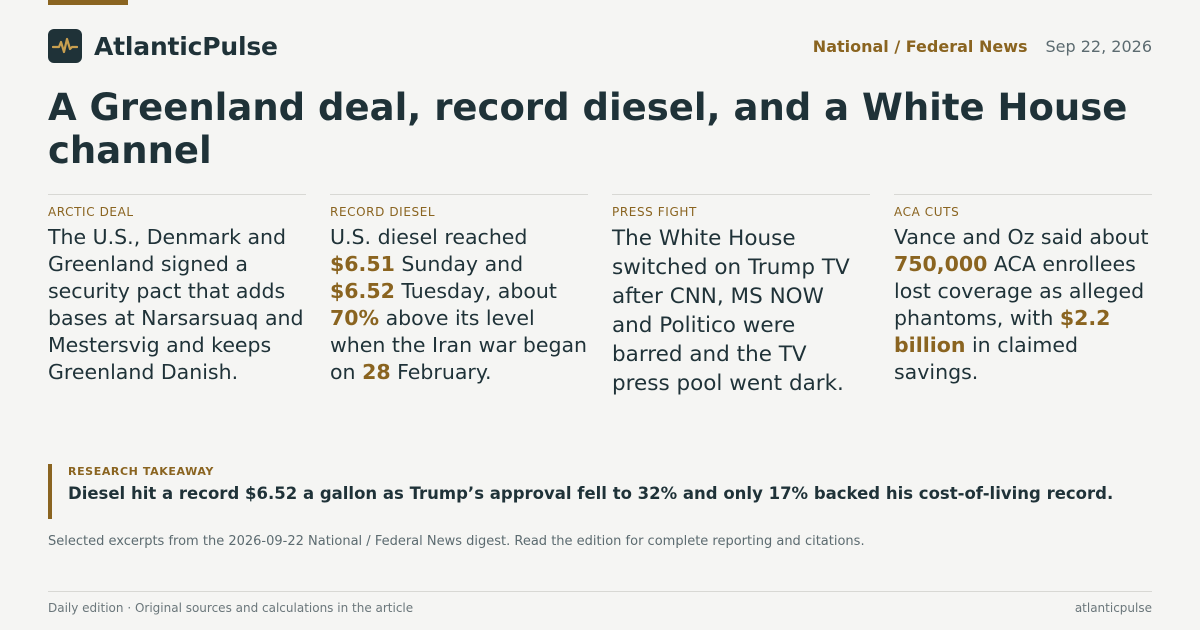  I want to click on story-text-segment: Vance and Oz said about, so click(1021, 237).